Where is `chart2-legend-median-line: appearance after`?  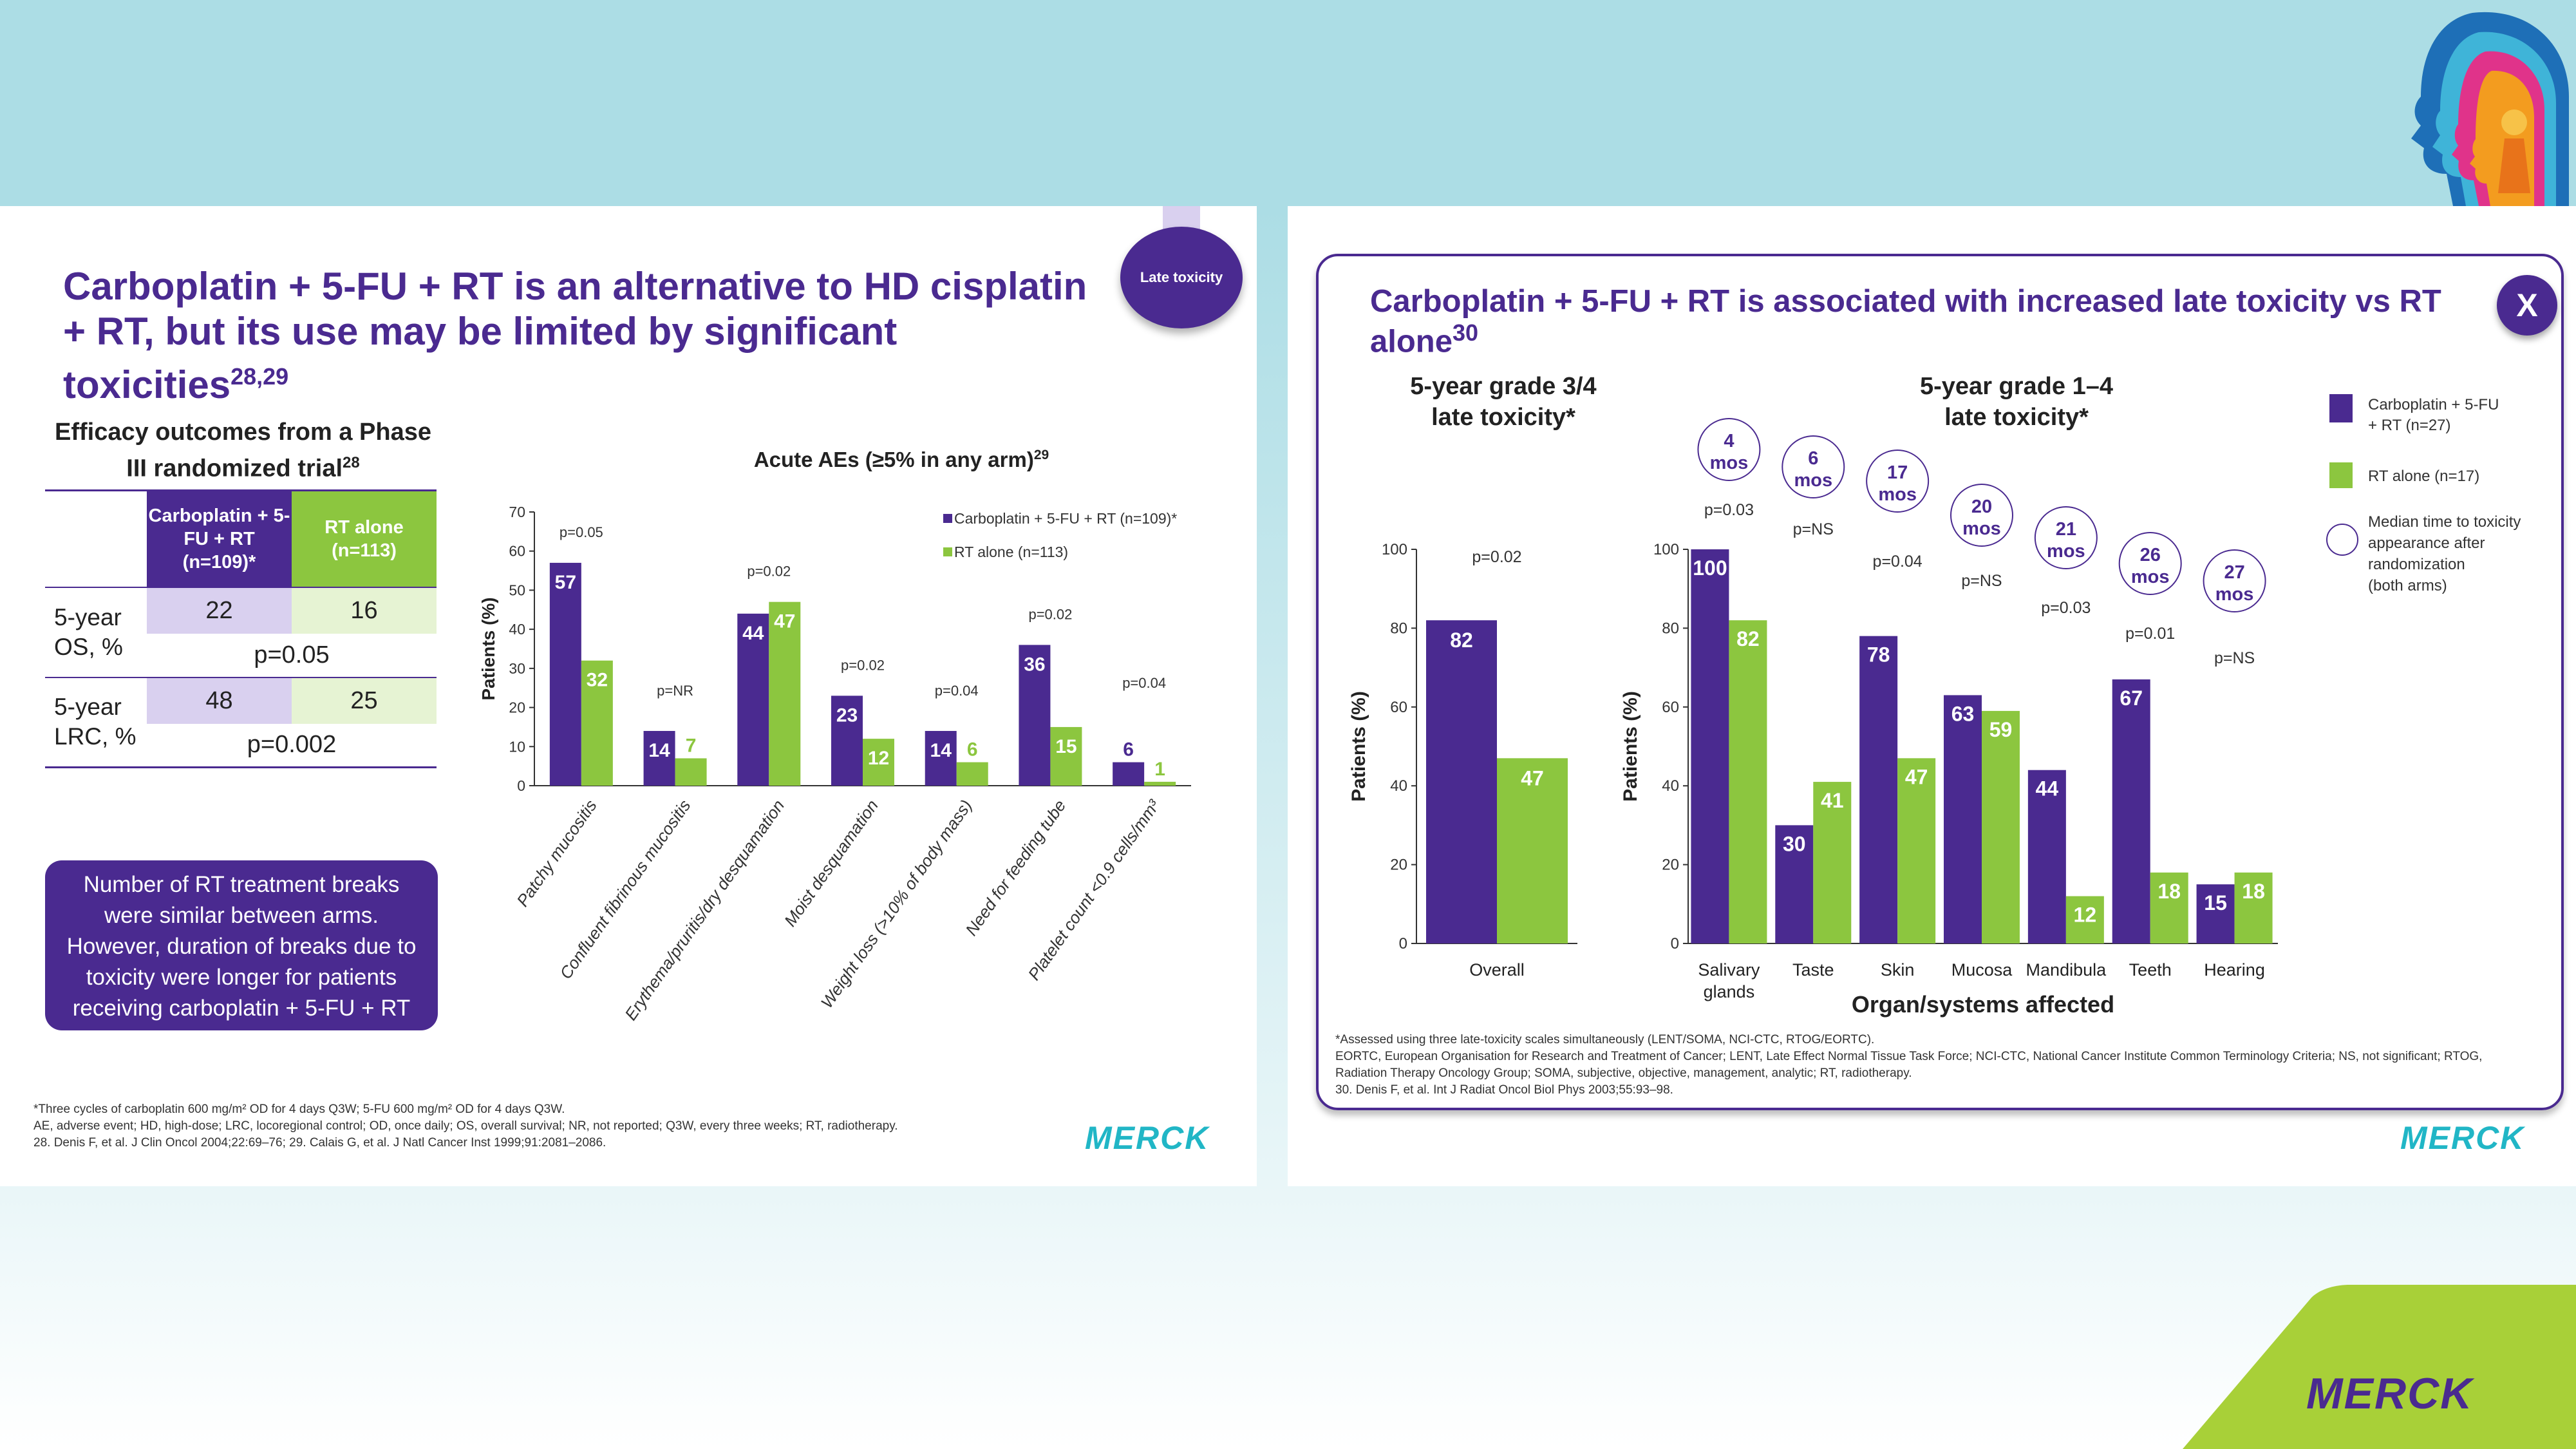
chart2-legend-median-line: appearance after is located at coordinates (2426, 543).